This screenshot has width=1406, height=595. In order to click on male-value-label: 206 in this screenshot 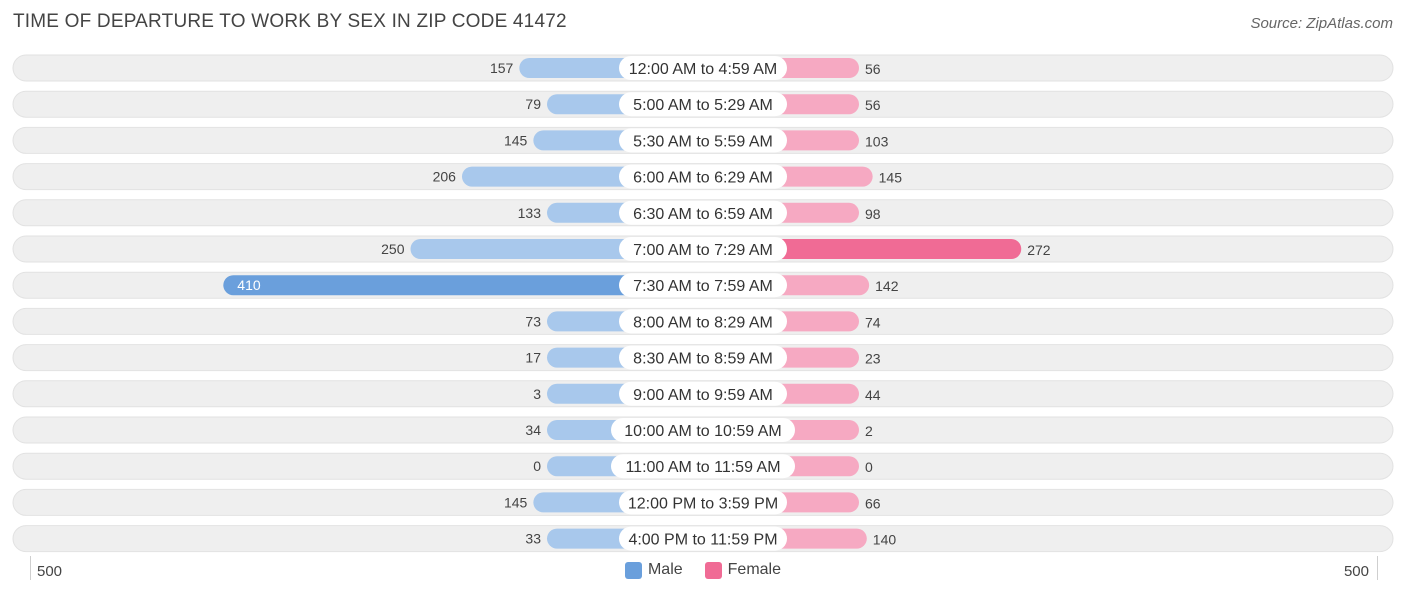, I will do `click(445, 177)`.